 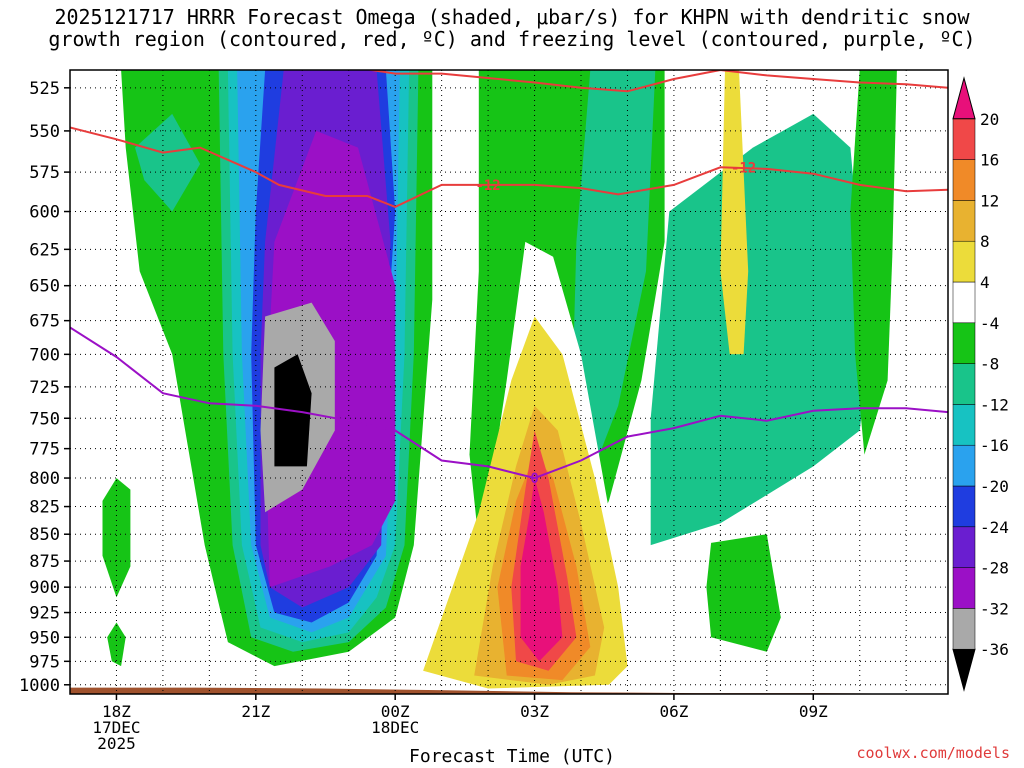 What do you see at coordinates (44, 588) in the screenshot?
I see `y-tick-label: 900` at bounding box center [44, 588].